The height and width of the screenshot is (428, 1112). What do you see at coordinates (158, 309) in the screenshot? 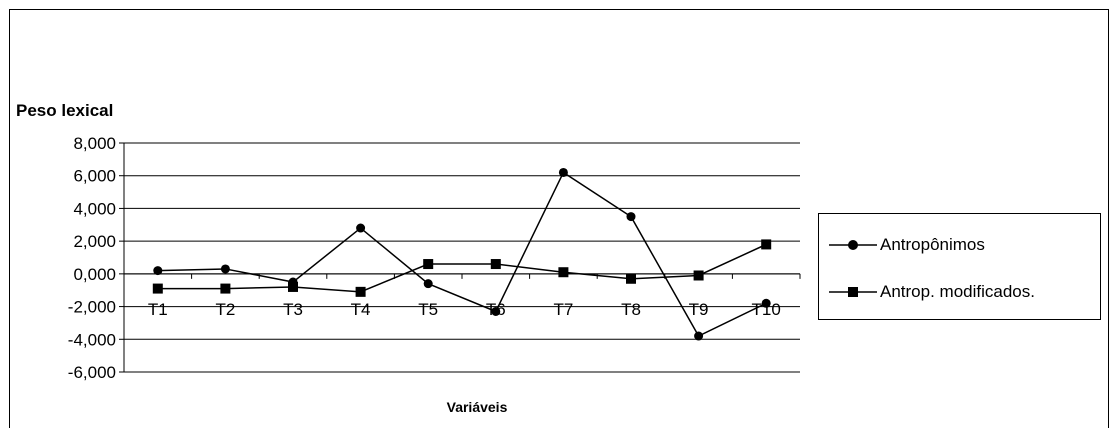
I see `x-tick-label: T1` at bounding box center [158, 309].